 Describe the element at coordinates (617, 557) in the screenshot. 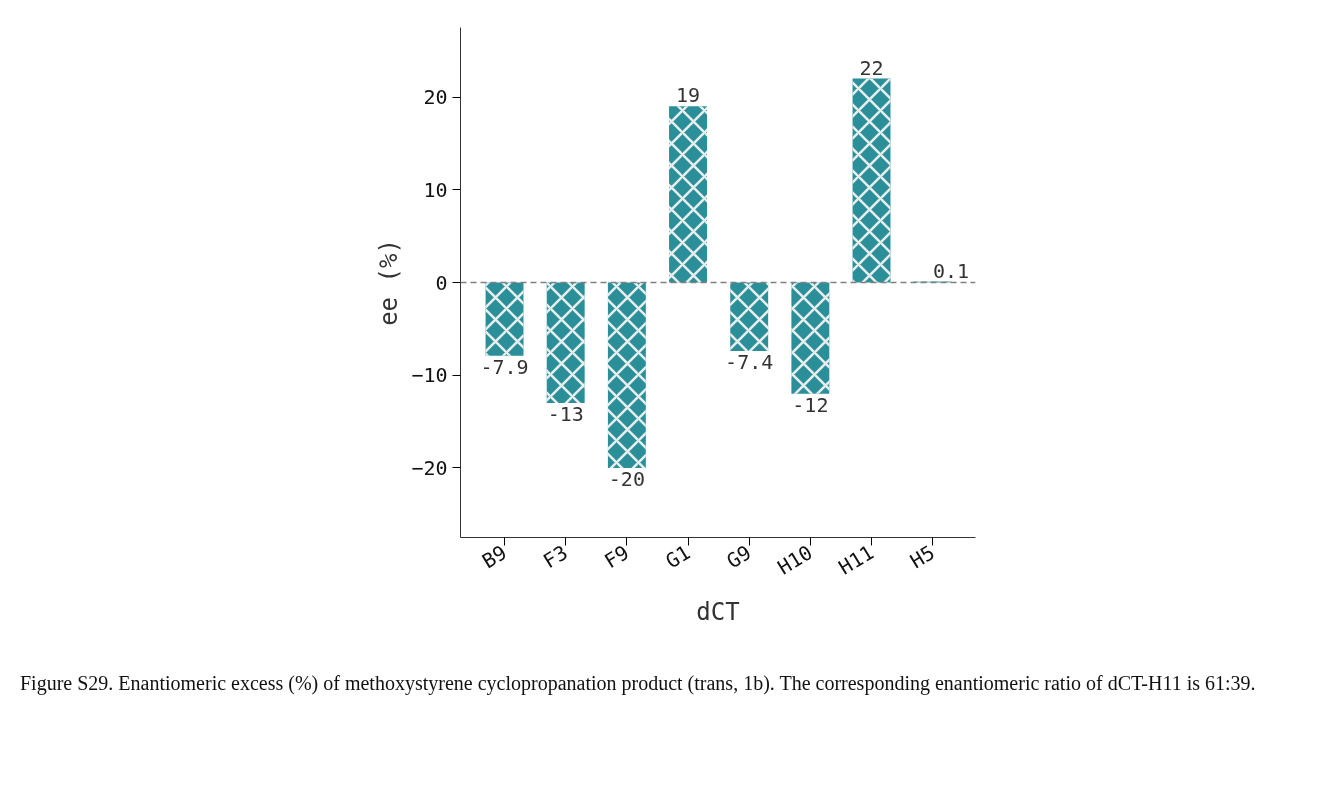

I see `x-tick-label: F9` at that location.